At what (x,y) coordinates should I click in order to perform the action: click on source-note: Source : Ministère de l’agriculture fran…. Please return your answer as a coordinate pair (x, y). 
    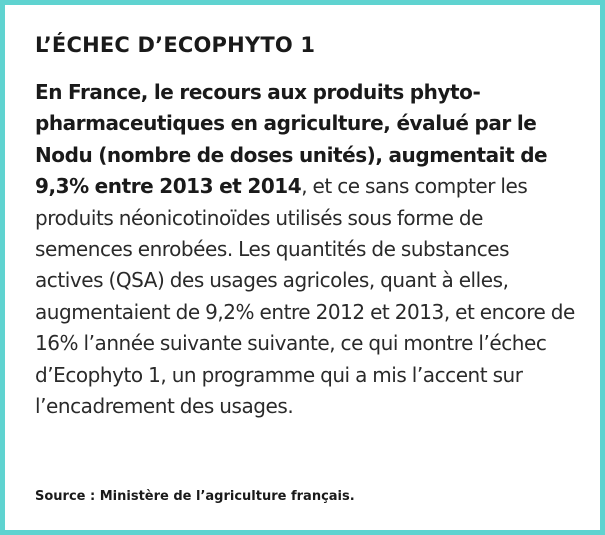
    Looking at the image, I should click on (195, 496).